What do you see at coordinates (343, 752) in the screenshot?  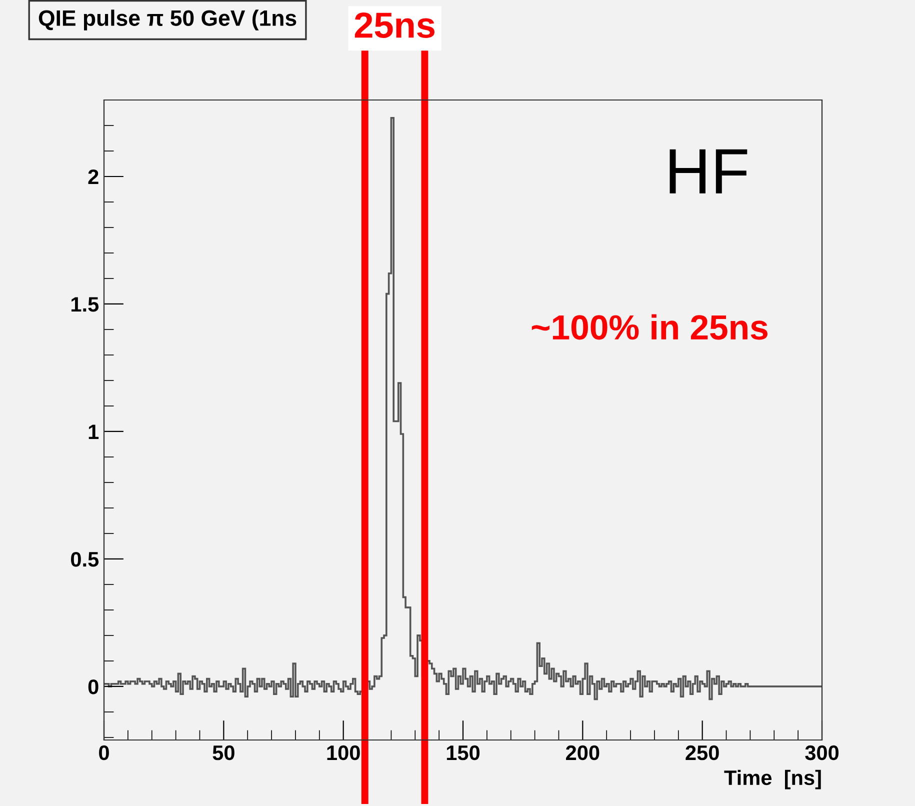 I see `x-tick-label: 100` at bounding box center [343, 752].